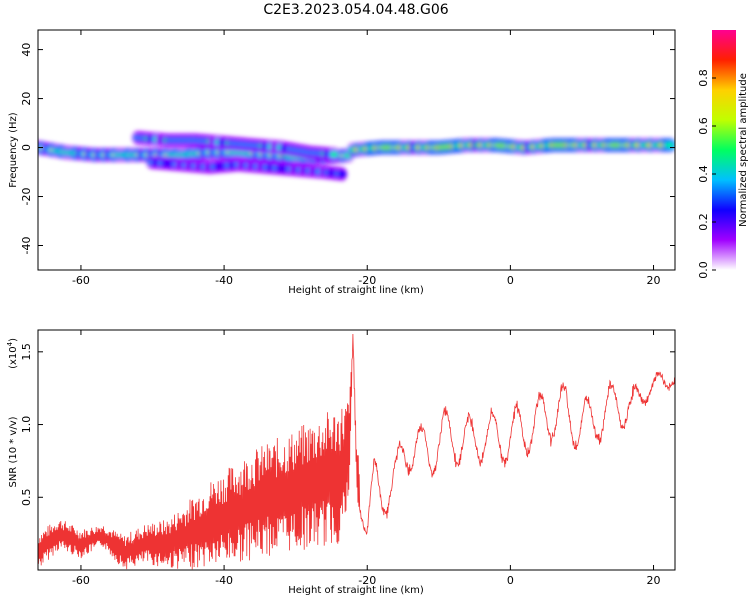 This screenshot has width=750, height=600. Describe the element at coordinates (26, 147) in the screenshot. I see `y-tick-label: 0` at that location.